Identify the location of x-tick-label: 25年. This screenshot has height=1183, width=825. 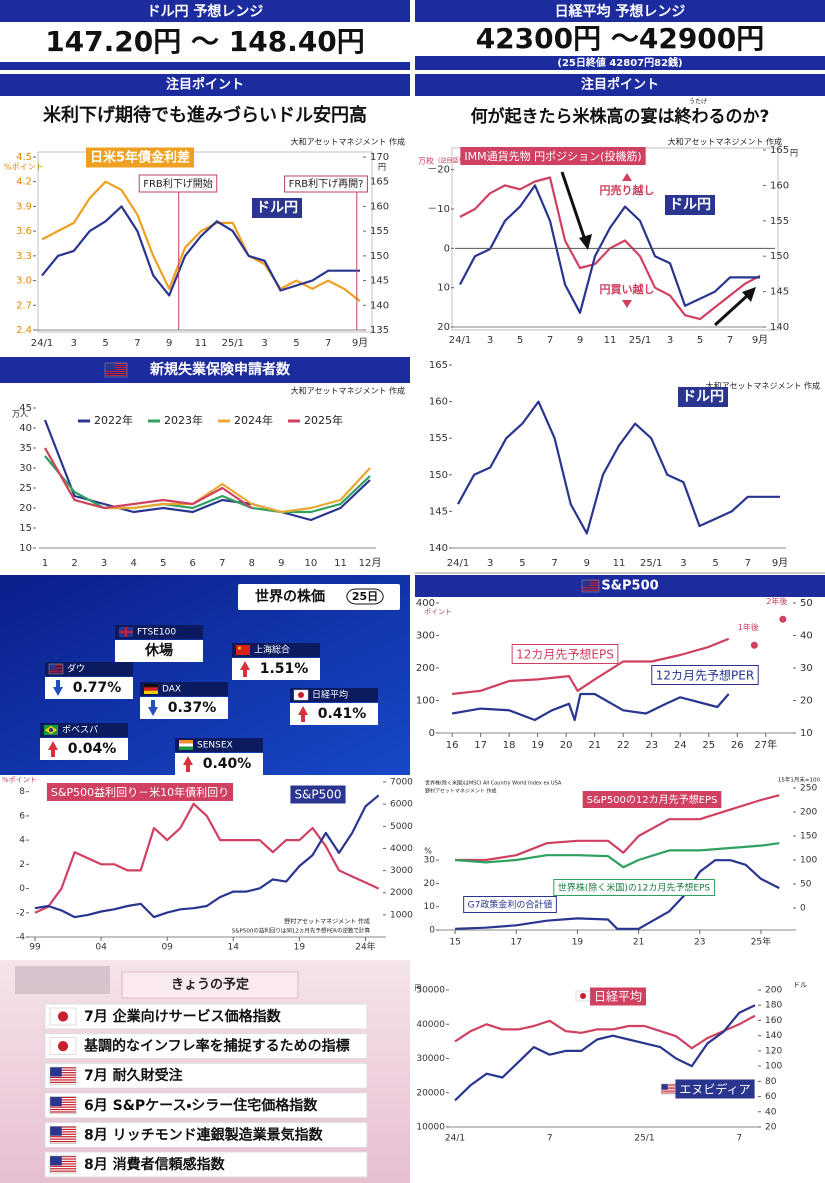
(761, 942).